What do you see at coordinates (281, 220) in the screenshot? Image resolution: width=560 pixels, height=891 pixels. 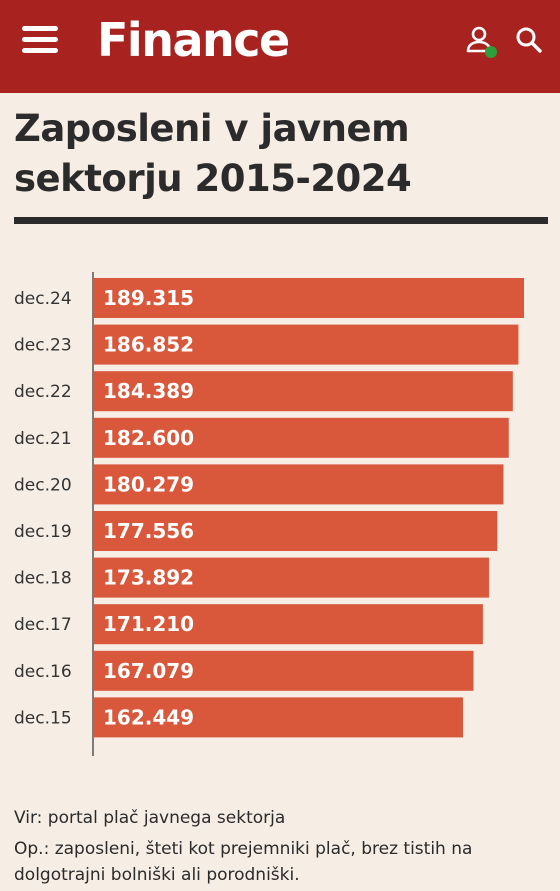 I see `title-divider` at bounding box center [281, 220].